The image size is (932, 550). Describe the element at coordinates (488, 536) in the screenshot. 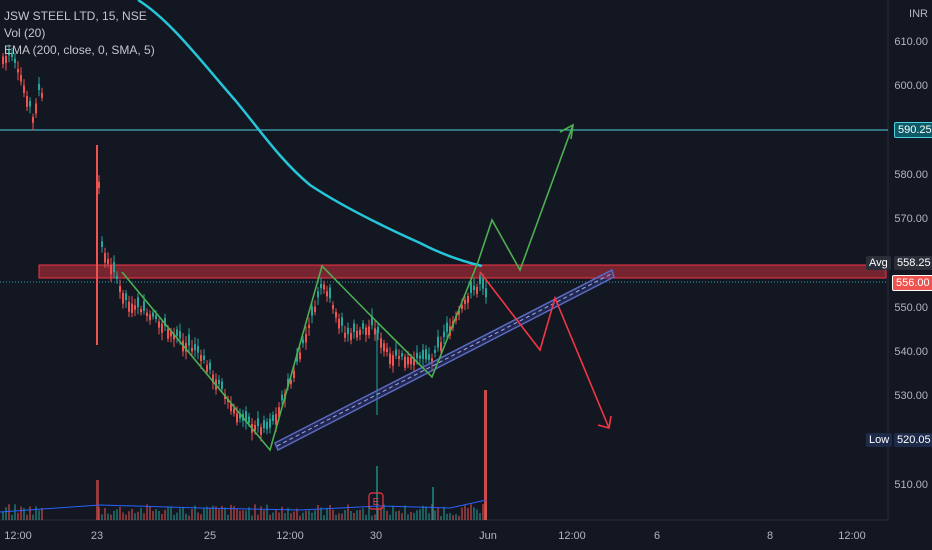

I see `time-tick-label: Jun` at that location.